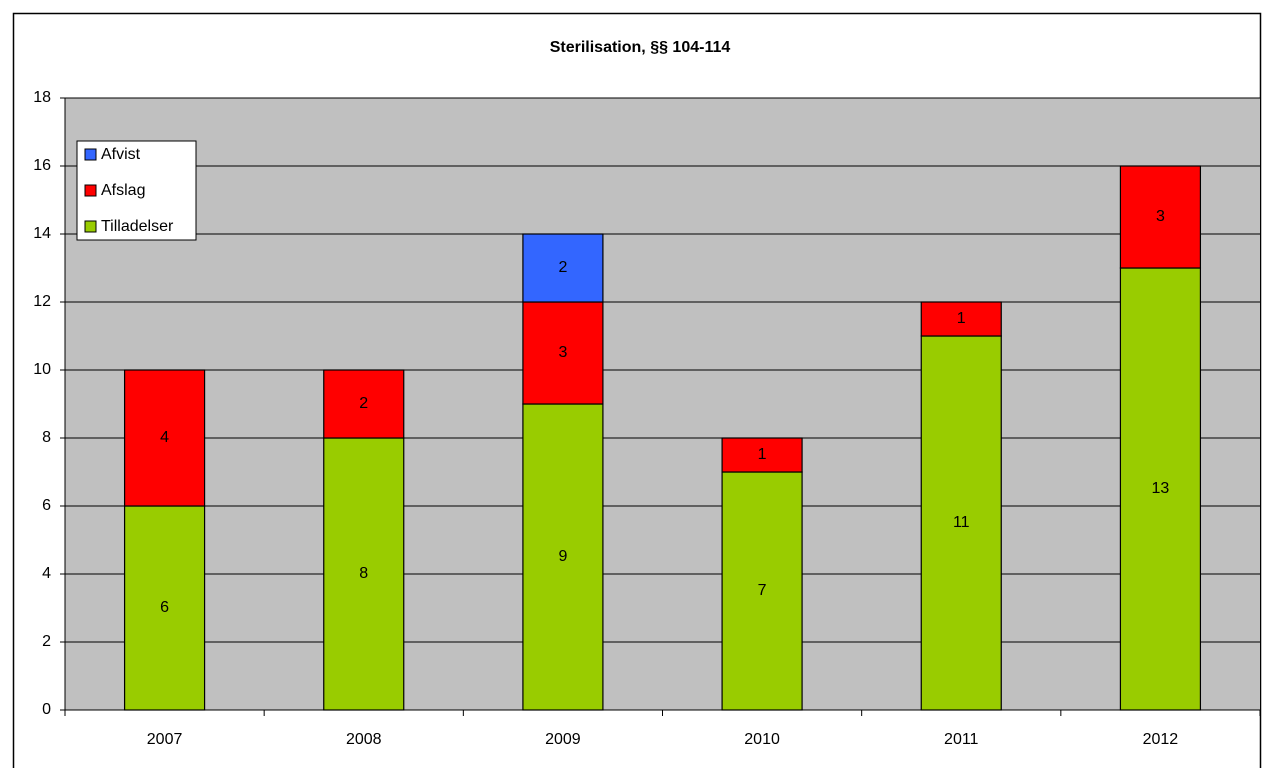 This screenshot has width=1262, height=768. I want to click on data-label: 6, so click(164, 607).